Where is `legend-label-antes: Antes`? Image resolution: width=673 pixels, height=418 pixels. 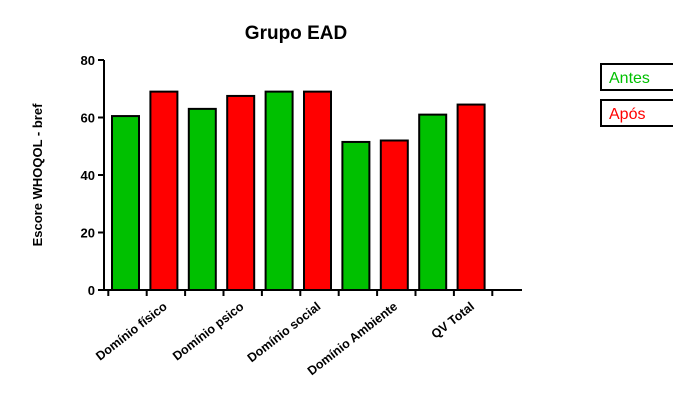
legend-label-antes: Antes is located at coordinates (629, 78).